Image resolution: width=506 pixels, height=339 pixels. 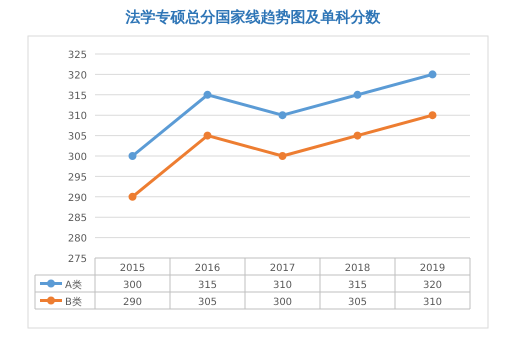 I want to click on x-tick-label: 2017, so click(x=283, y=268).